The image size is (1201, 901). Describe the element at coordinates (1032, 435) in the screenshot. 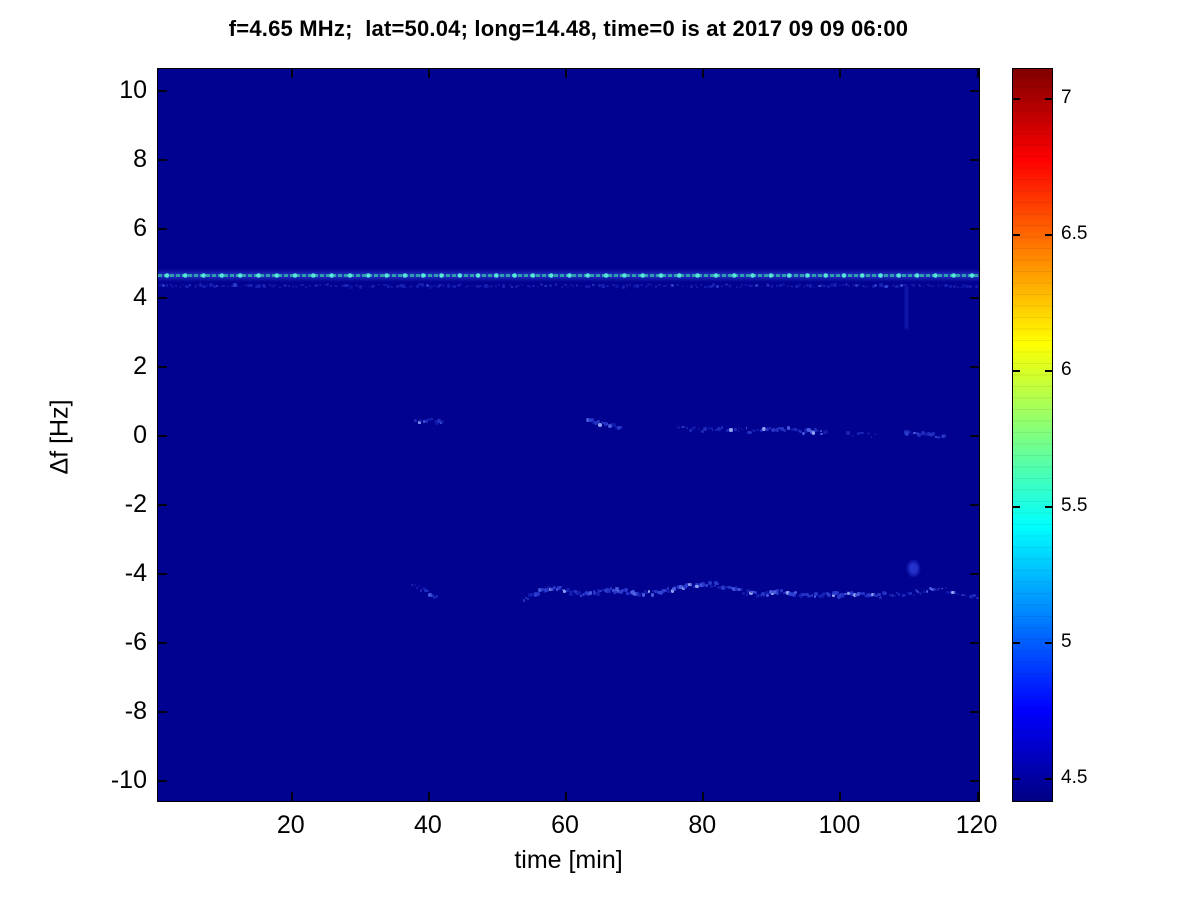

I see `colorbar-band-texture` at that location.